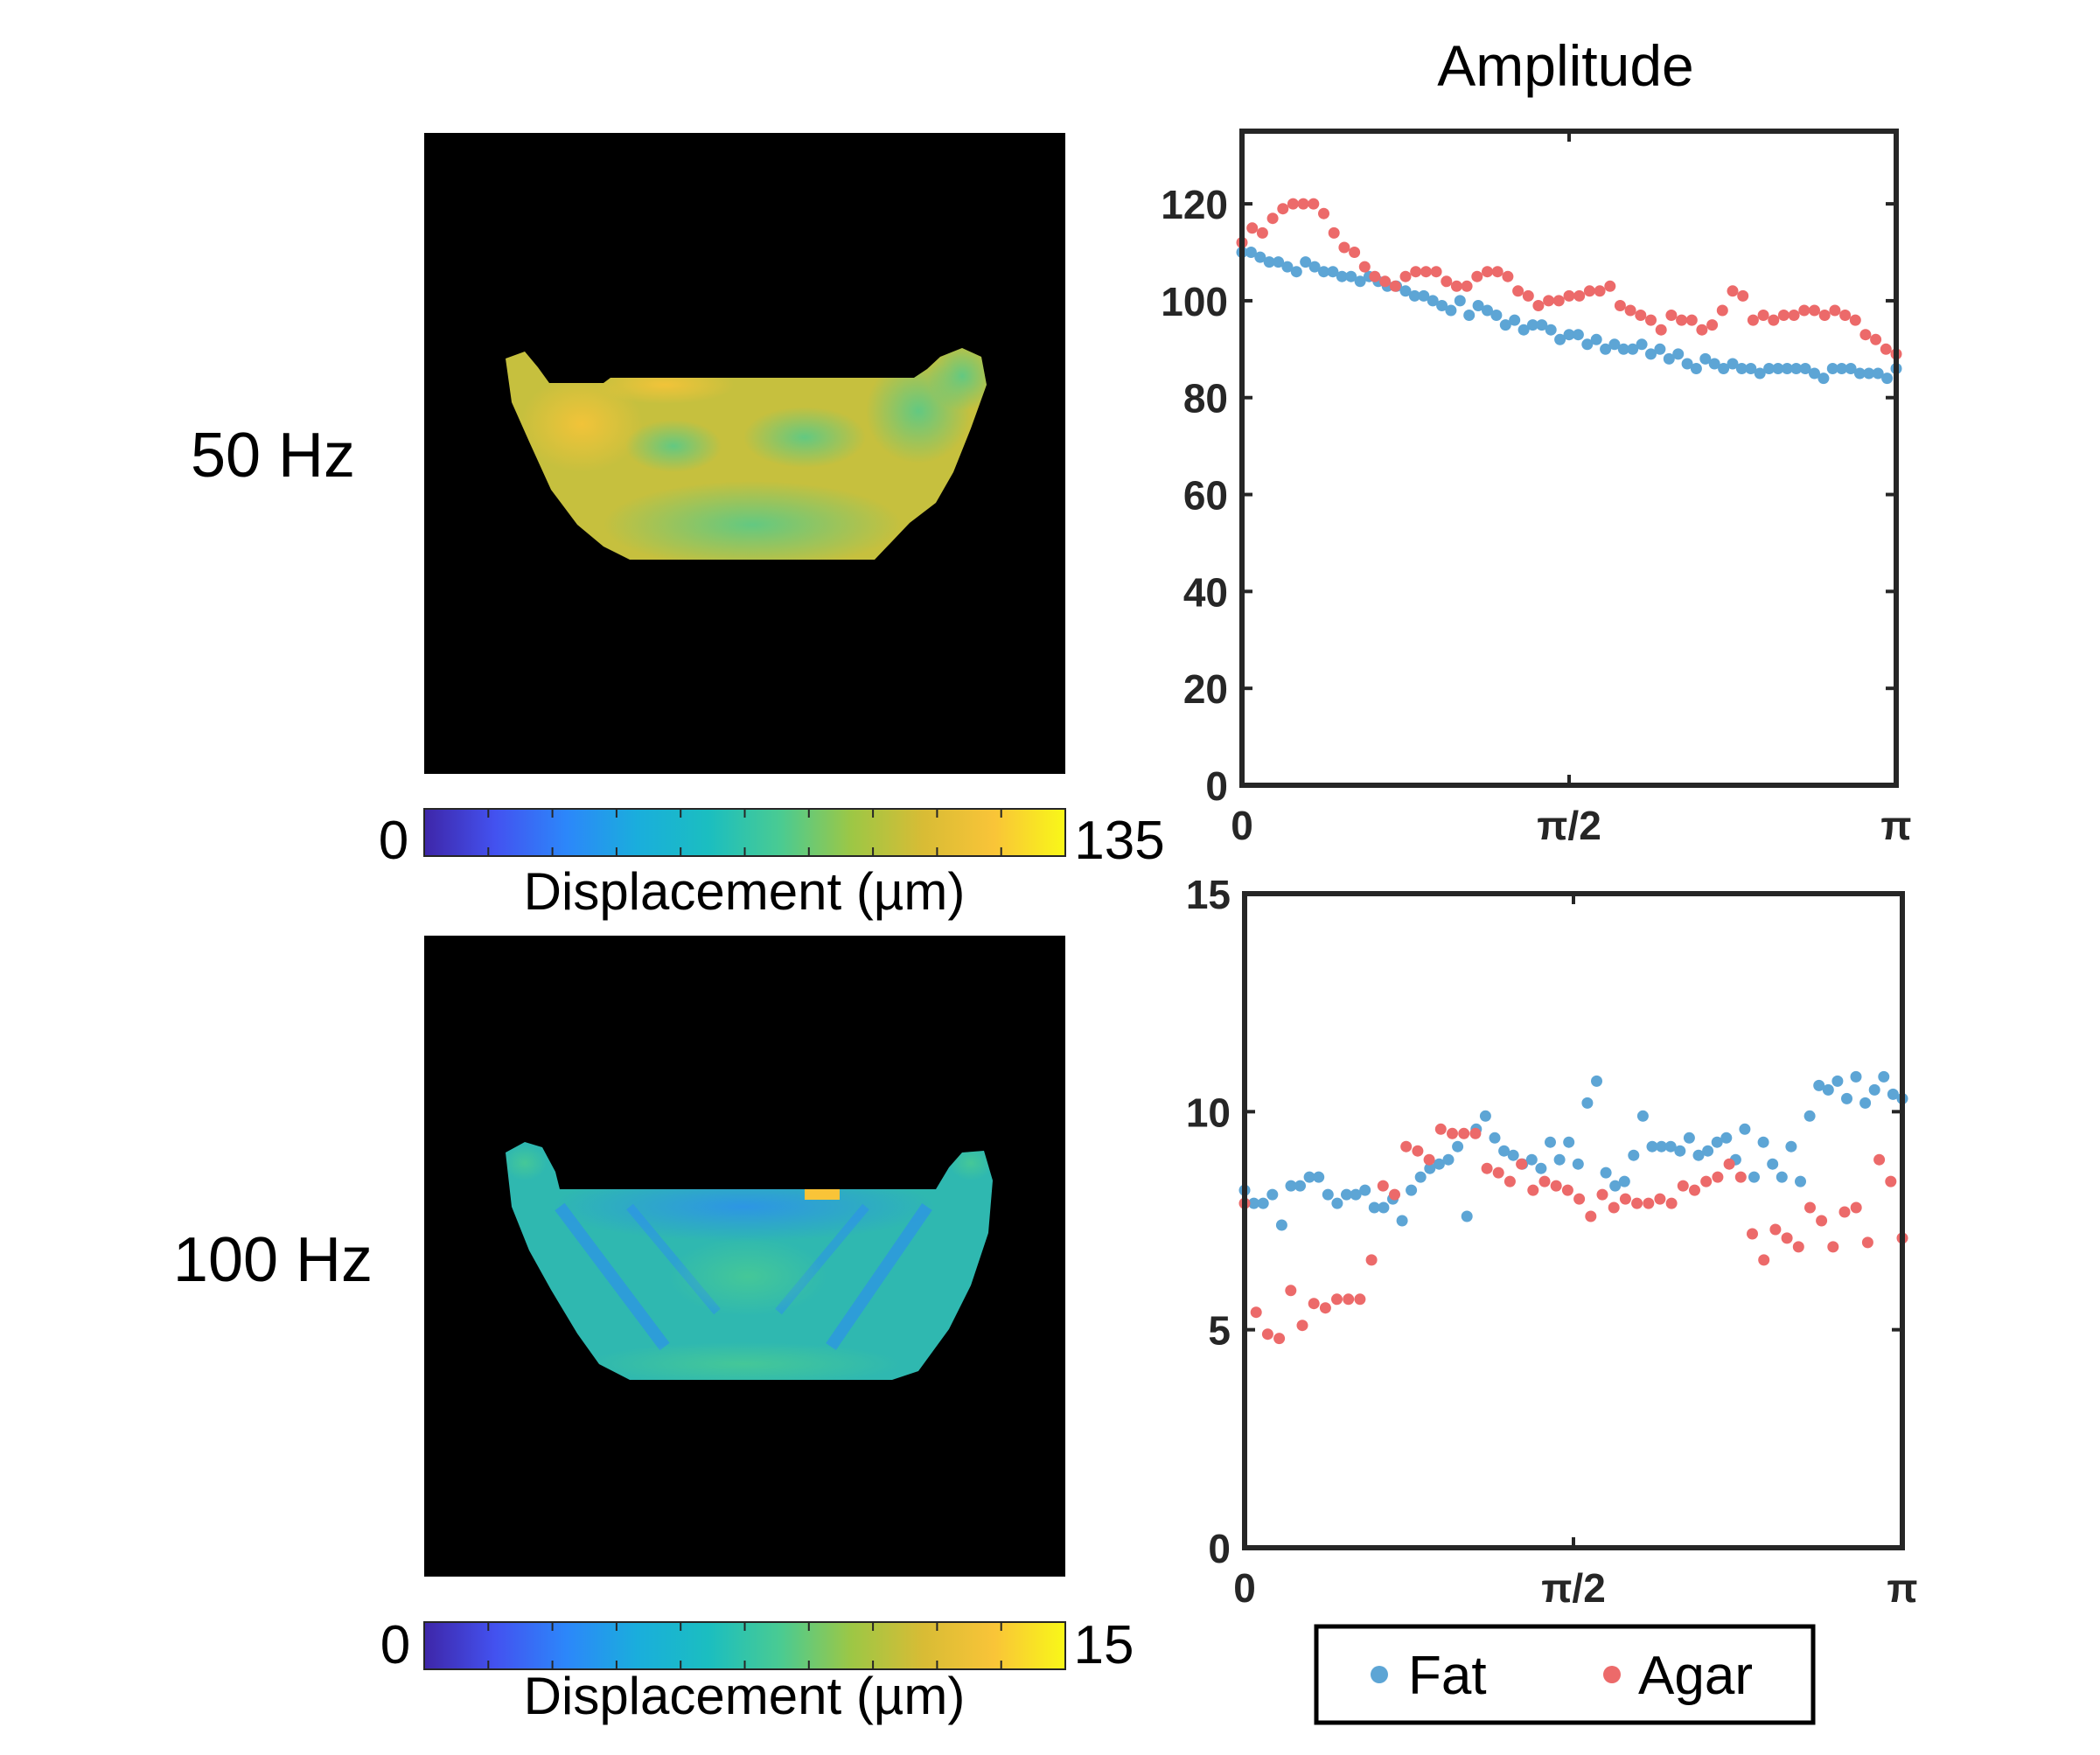 The image size is (2100, 1755). Describe the element at coordinates (1194, 301) in the screenshot. I see `y-tick-label: 100` at that location.